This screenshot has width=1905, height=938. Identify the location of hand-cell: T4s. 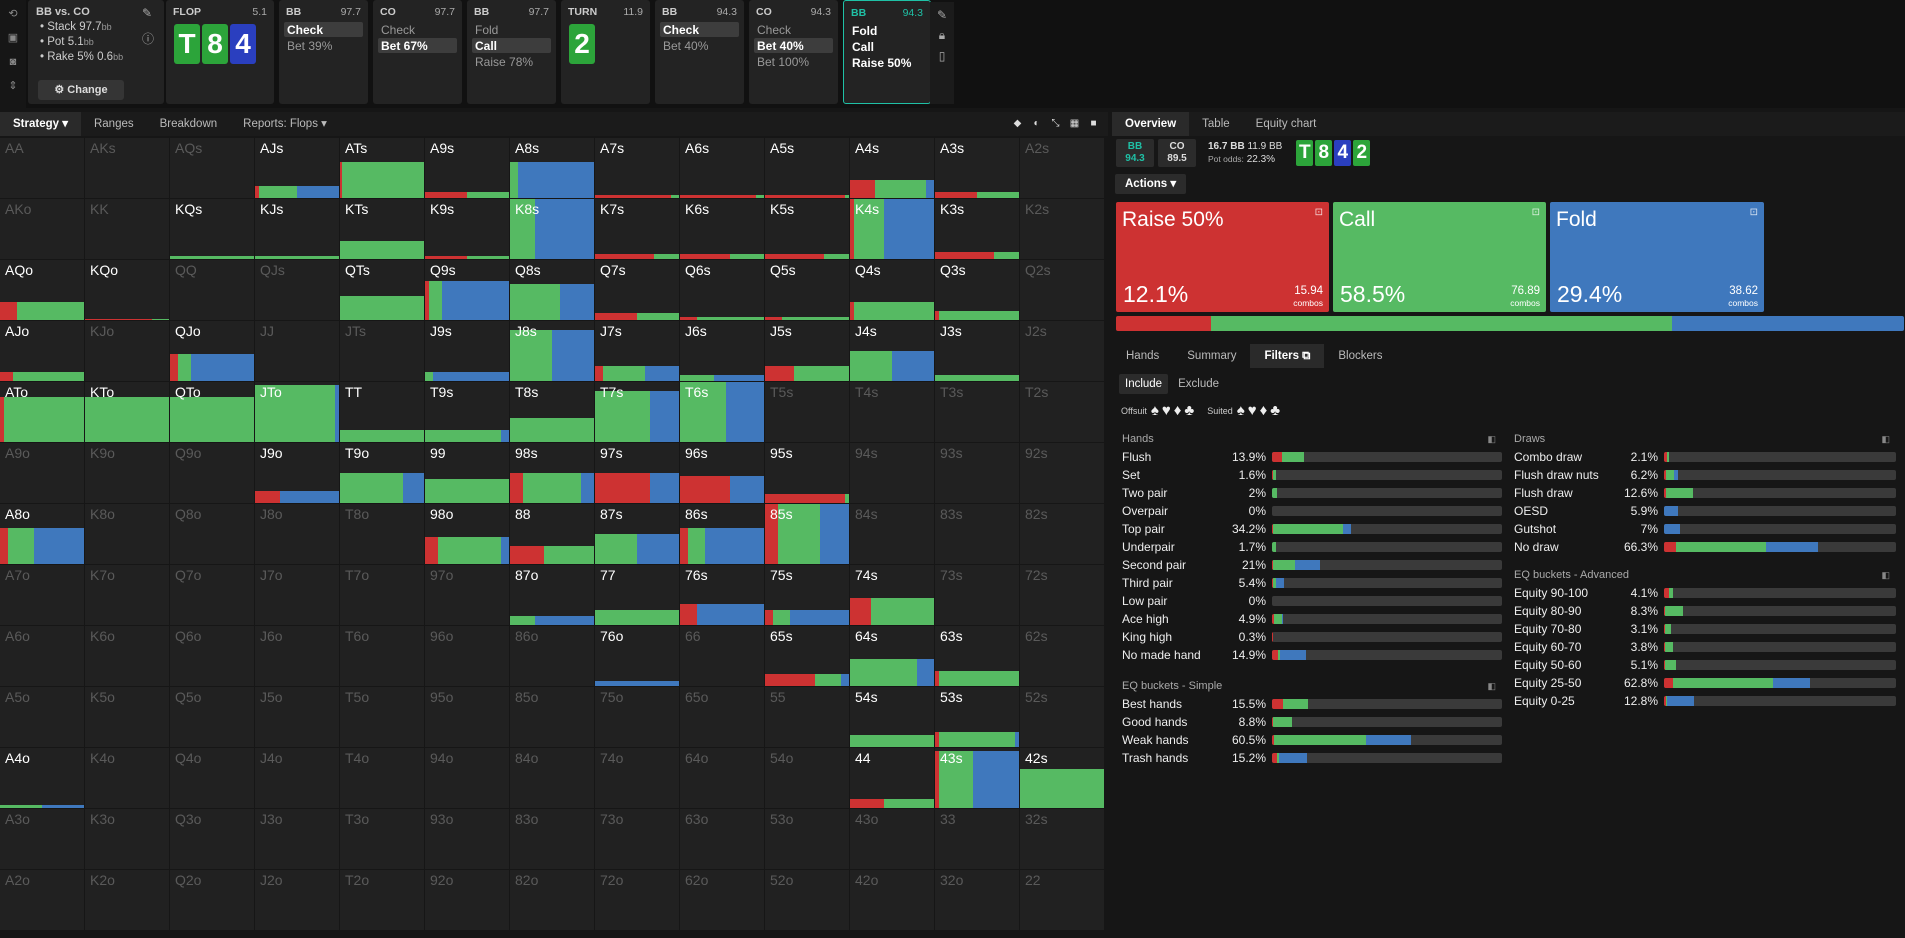
(892, 412).